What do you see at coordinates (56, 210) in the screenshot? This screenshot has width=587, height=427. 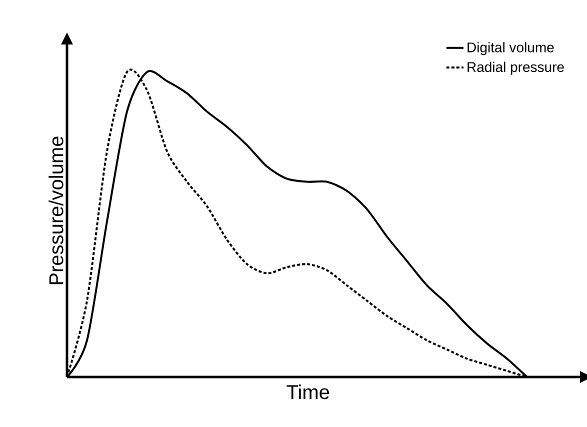 I see `y-axis-title: Pressure/volume` at bounding box center [56, 210].